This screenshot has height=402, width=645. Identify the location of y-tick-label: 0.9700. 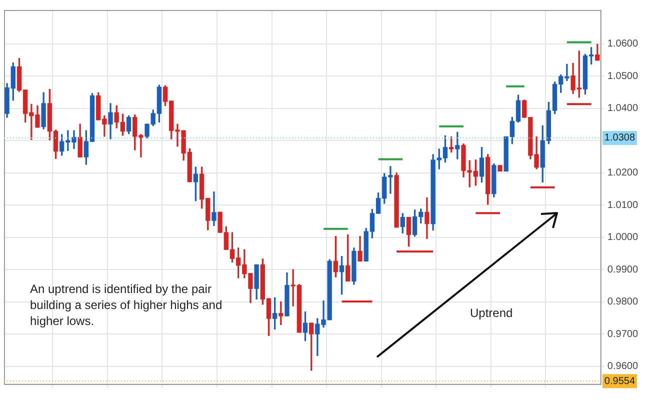
(622, 334).